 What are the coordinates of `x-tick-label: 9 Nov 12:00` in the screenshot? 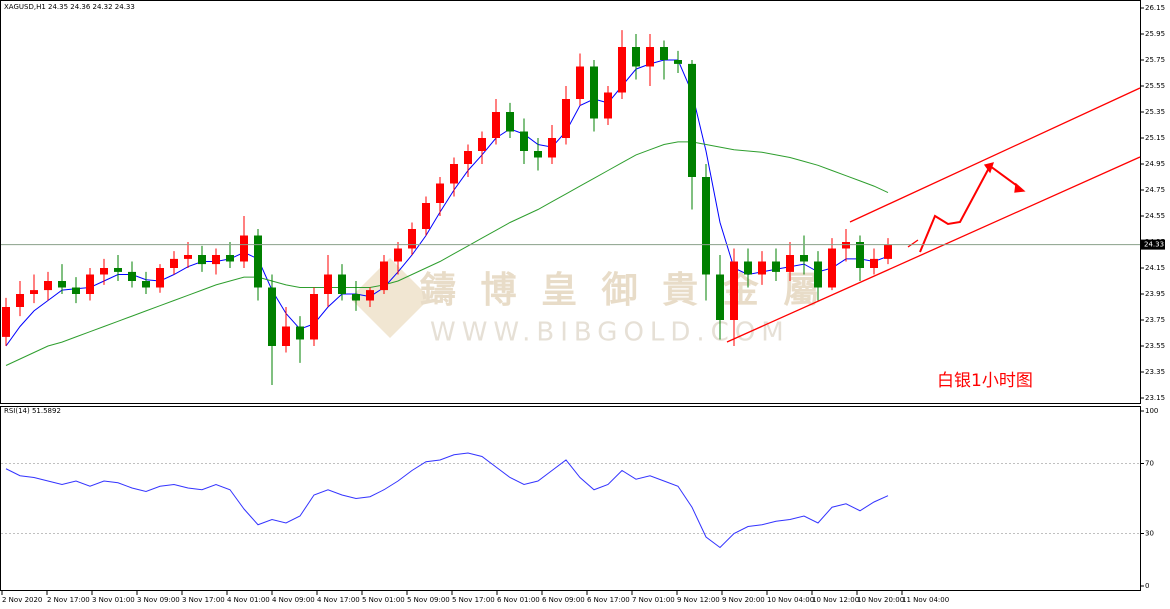 It's located at (698, 600).